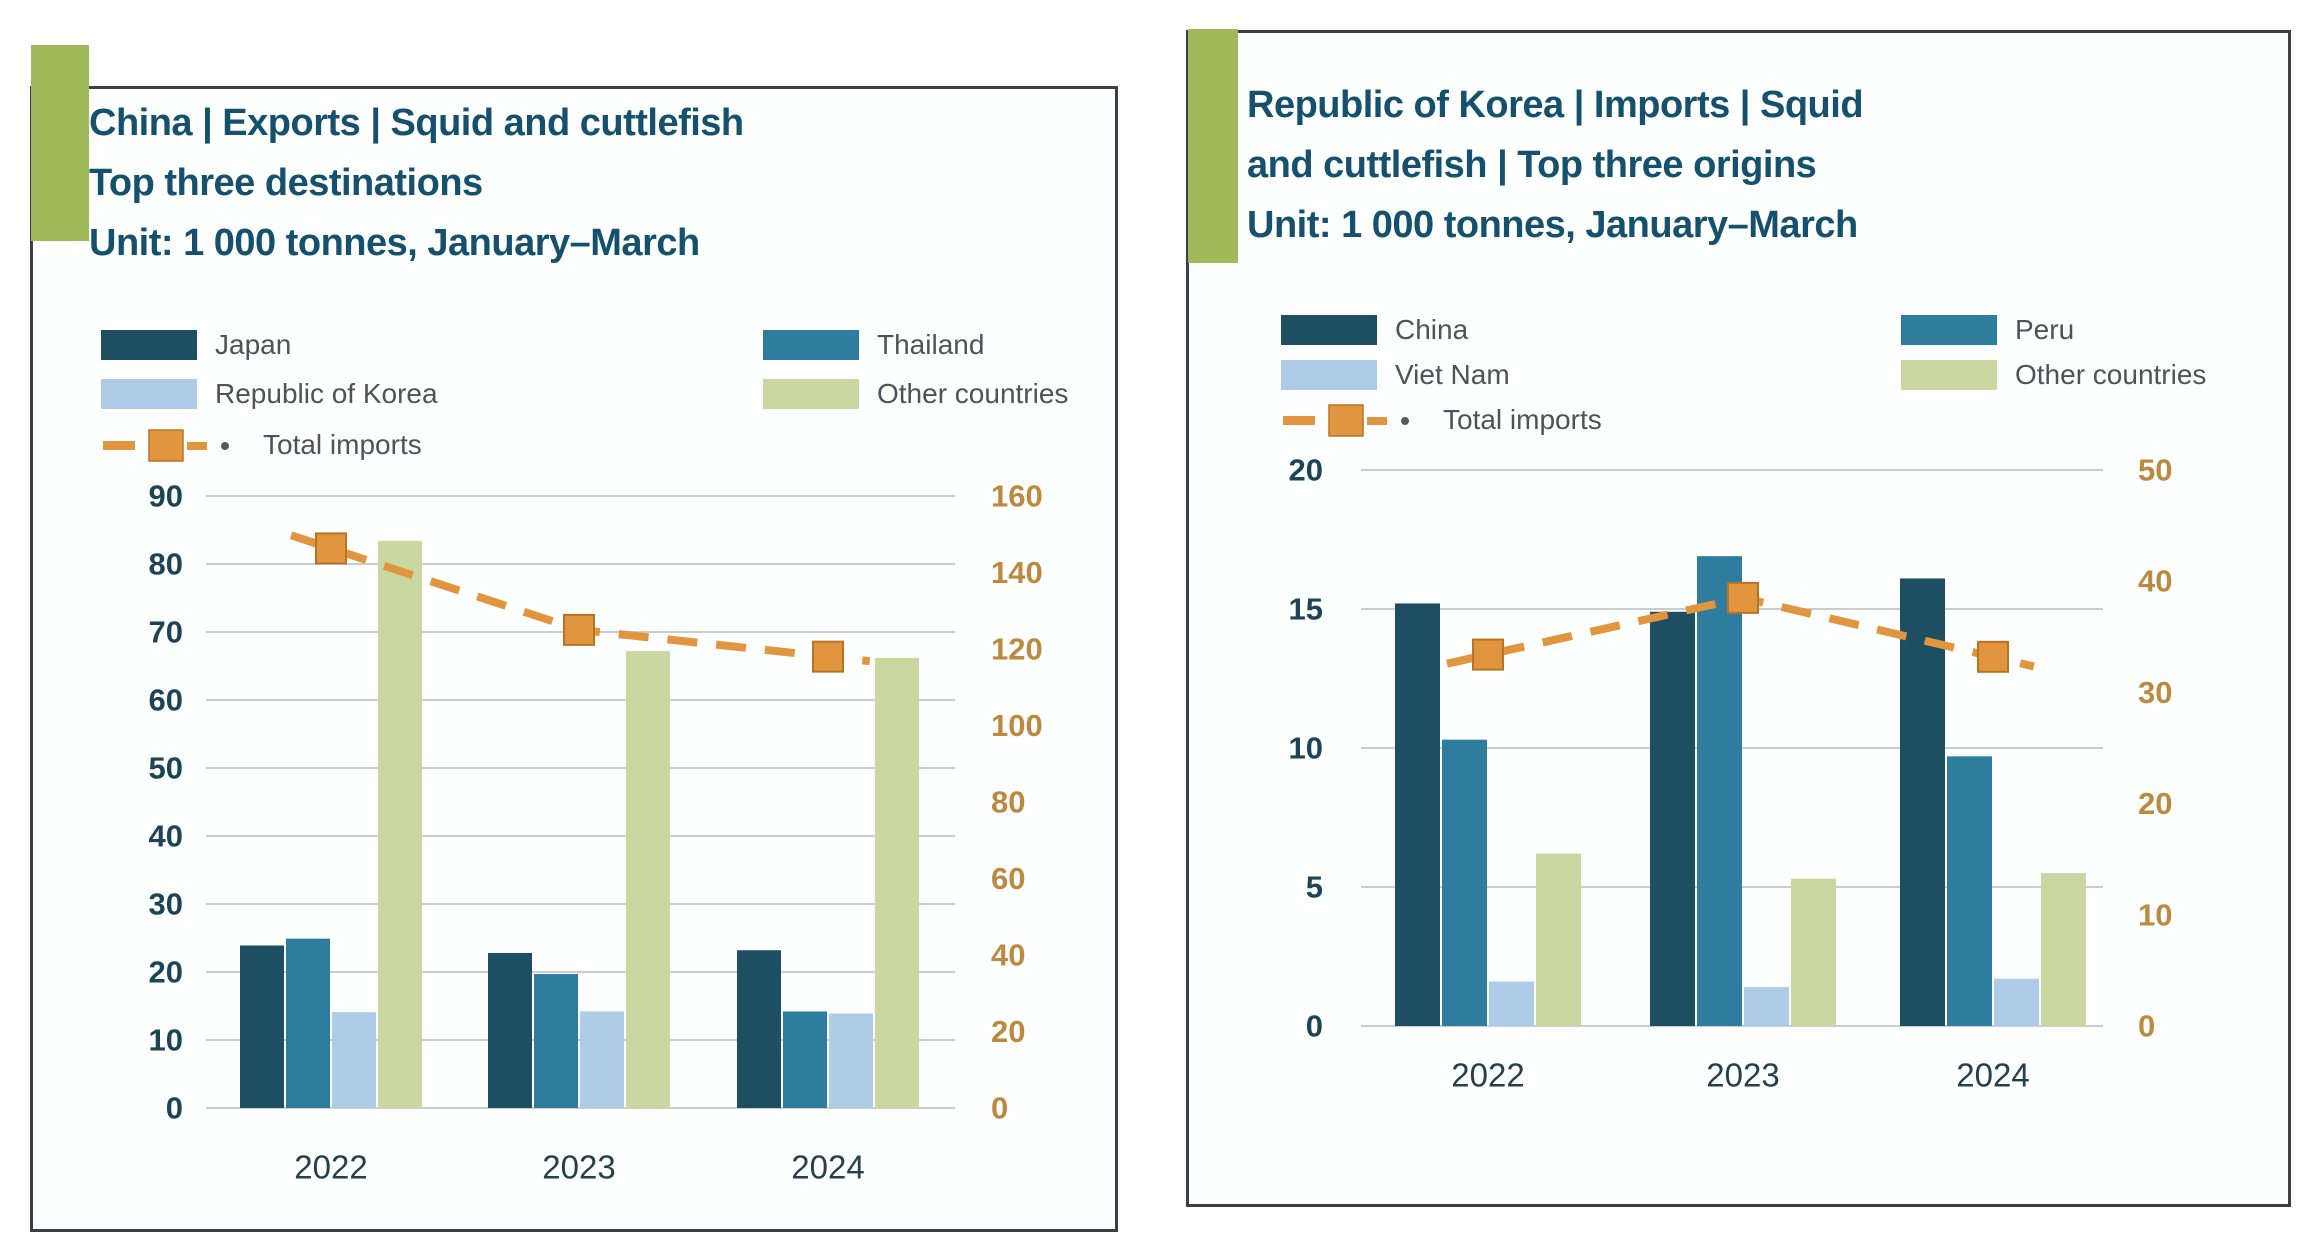  I want to click on right-axis-tick-label: 100, so click(1017, 725).